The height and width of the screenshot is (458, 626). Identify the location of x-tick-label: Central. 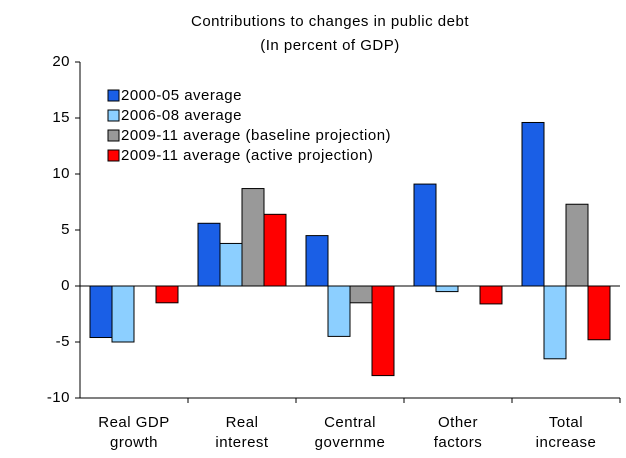
(350, 422).